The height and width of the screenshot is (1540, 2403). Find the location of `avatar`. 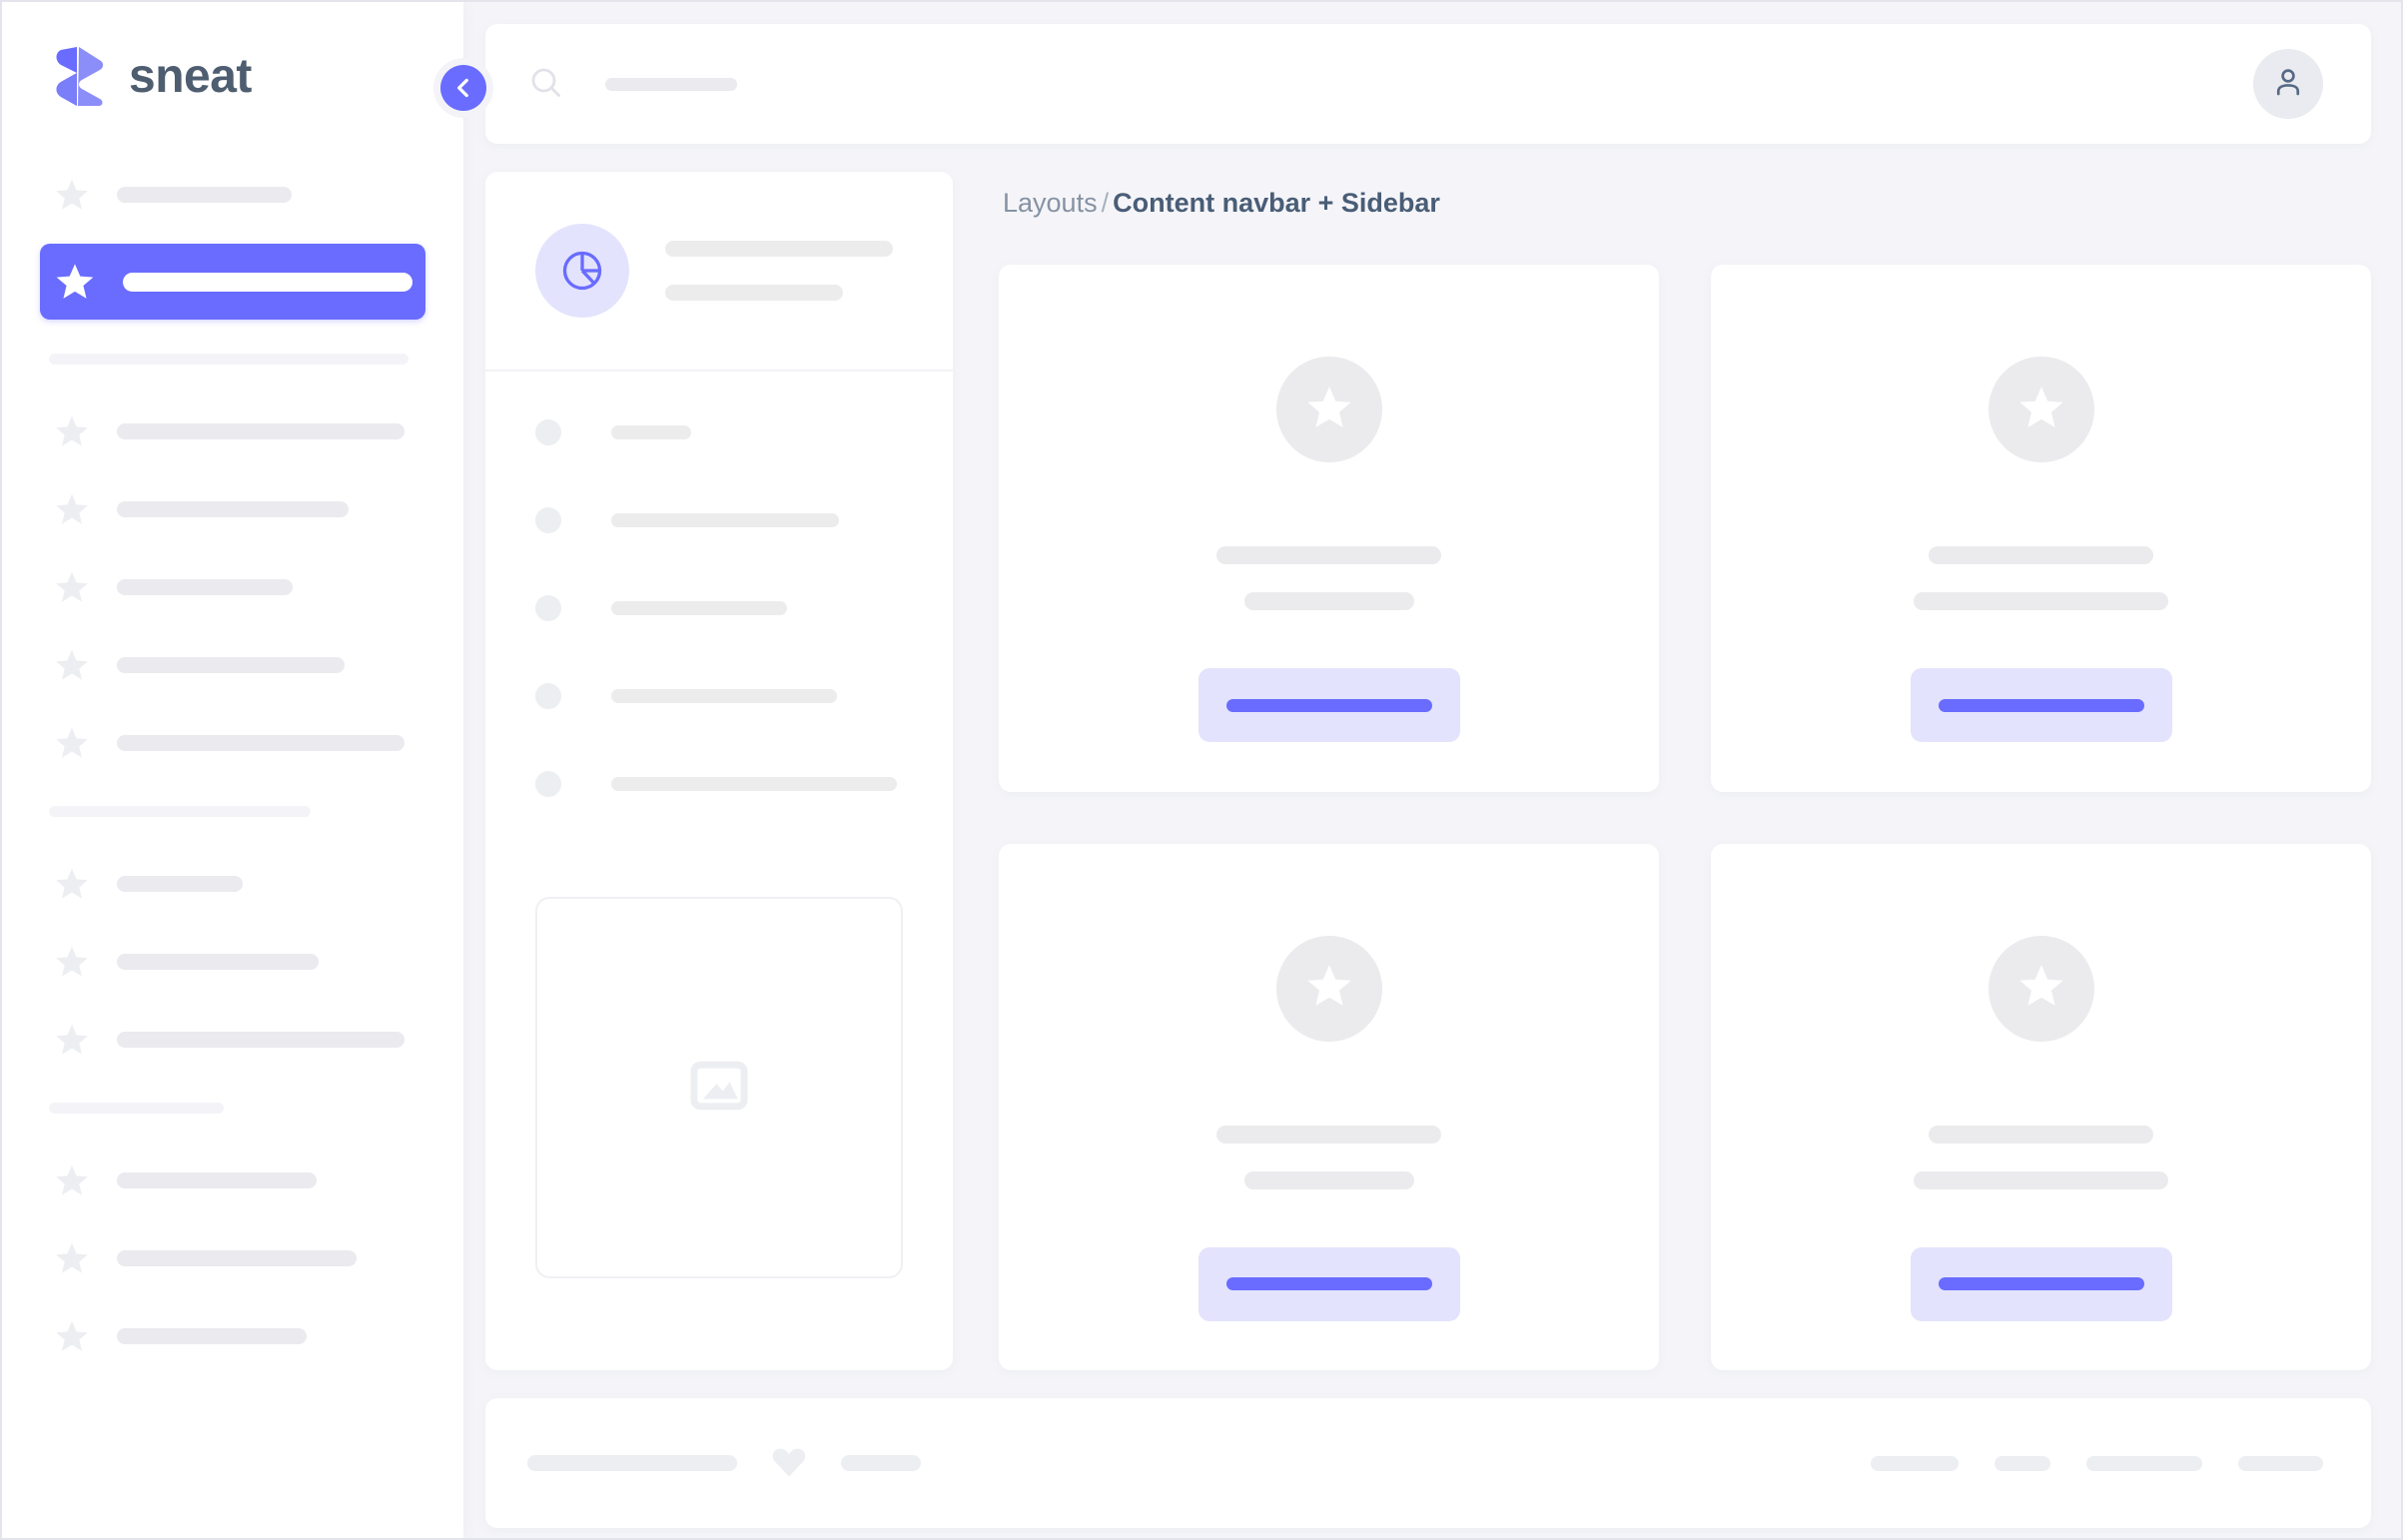

avatar is located at coordinates (2288, 84).